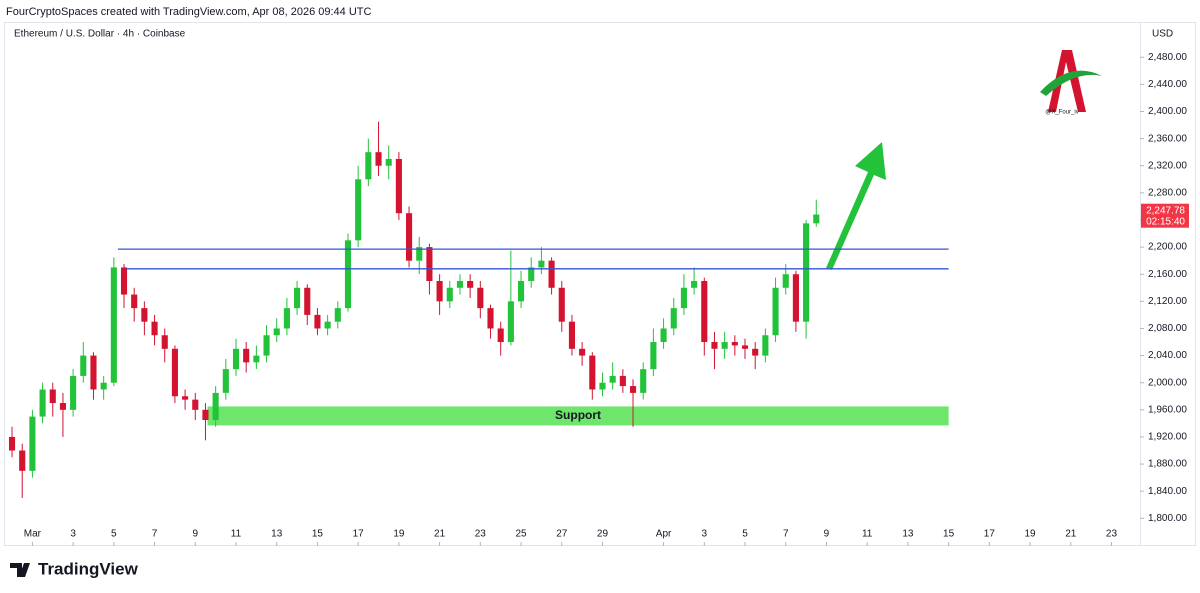 The image size is (1200, 593). Describe the element at coordinates (1167, 165) in the screenshot. I see `y-tick-label: 2,320.00` at that location.